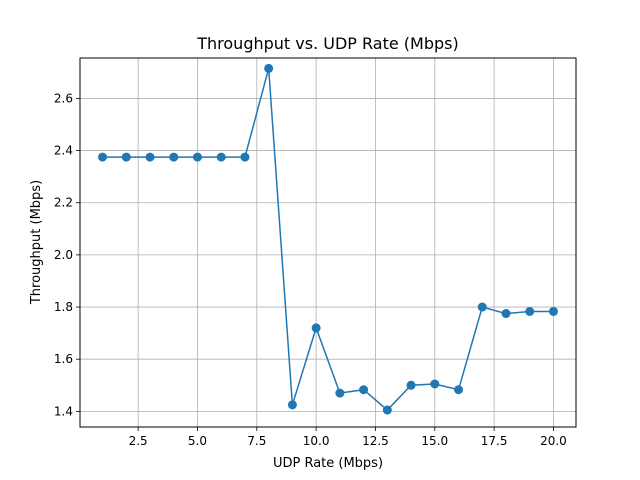 The height and width of the screenshot is (480, 640). I want to click on y-tick-label: 1.6, so click(63, 359).